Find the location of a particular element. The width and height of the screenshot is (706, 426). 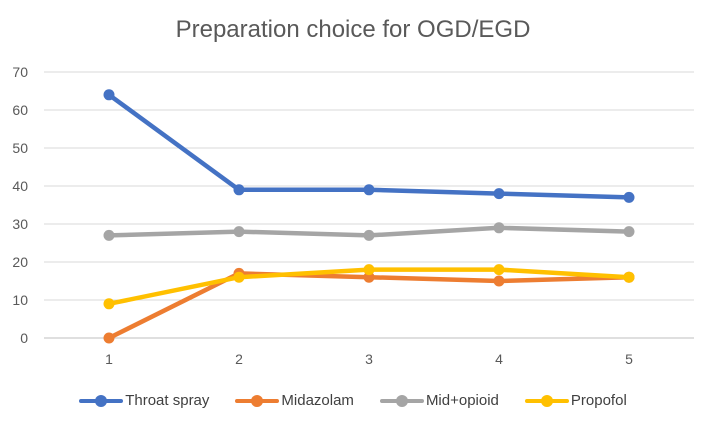

y-tick-label: 0 is located at coordinates (24, 338).